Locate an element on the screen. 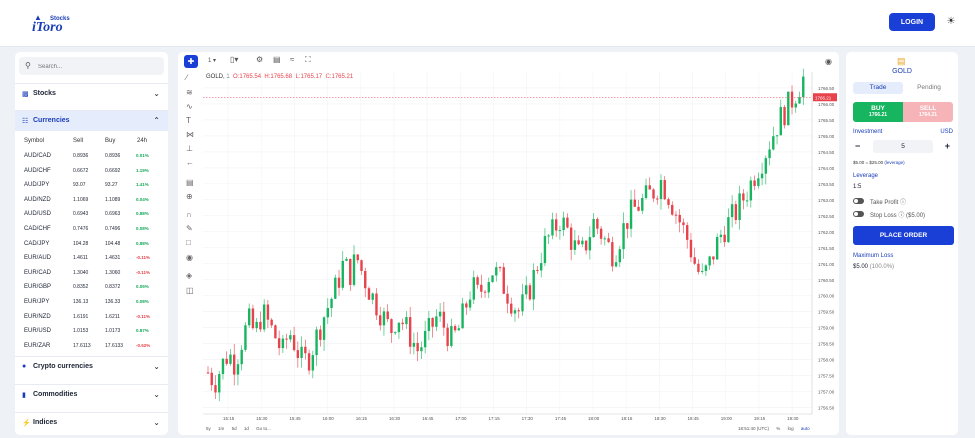 This screenshot has width=975, height=438. tab-trade: Trade is located at coordinates (878, 88).